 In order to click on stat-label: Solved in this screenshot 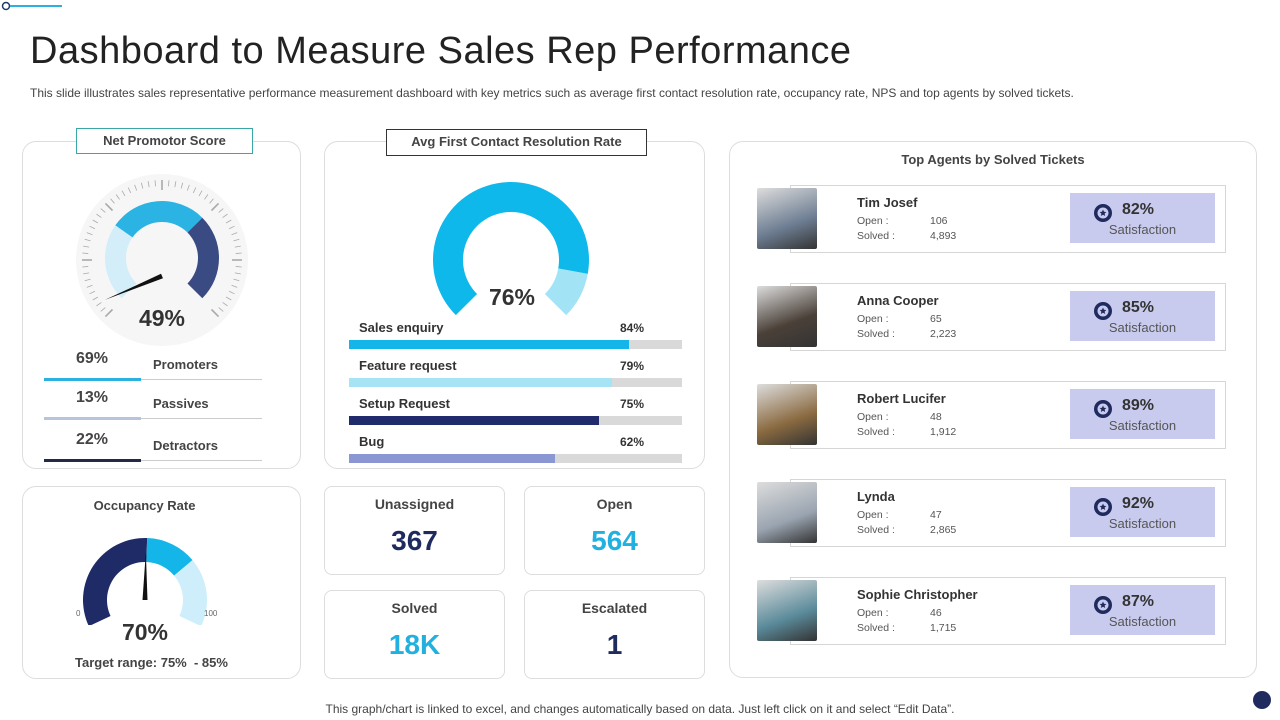, I will do `click(414, 608)`.